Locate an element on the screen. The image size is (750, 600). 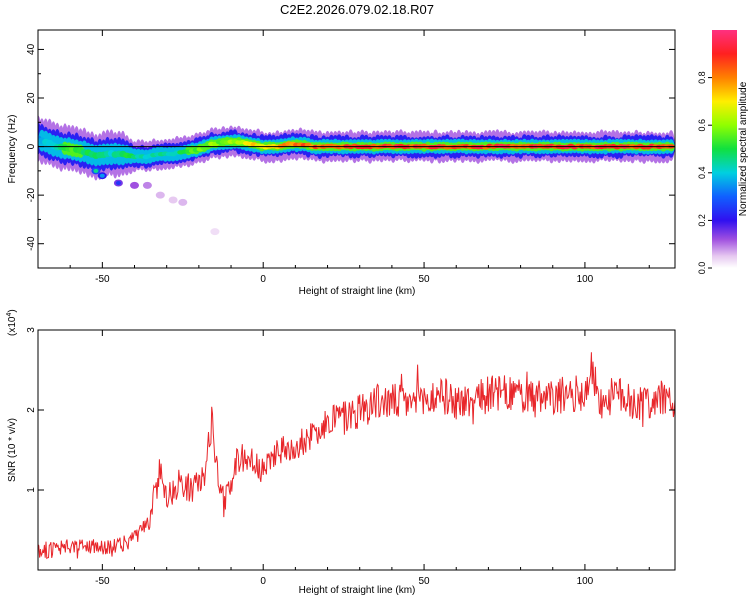
spectrogram-x-label: Height of straight line (km) is located at coordinates (357, 291).